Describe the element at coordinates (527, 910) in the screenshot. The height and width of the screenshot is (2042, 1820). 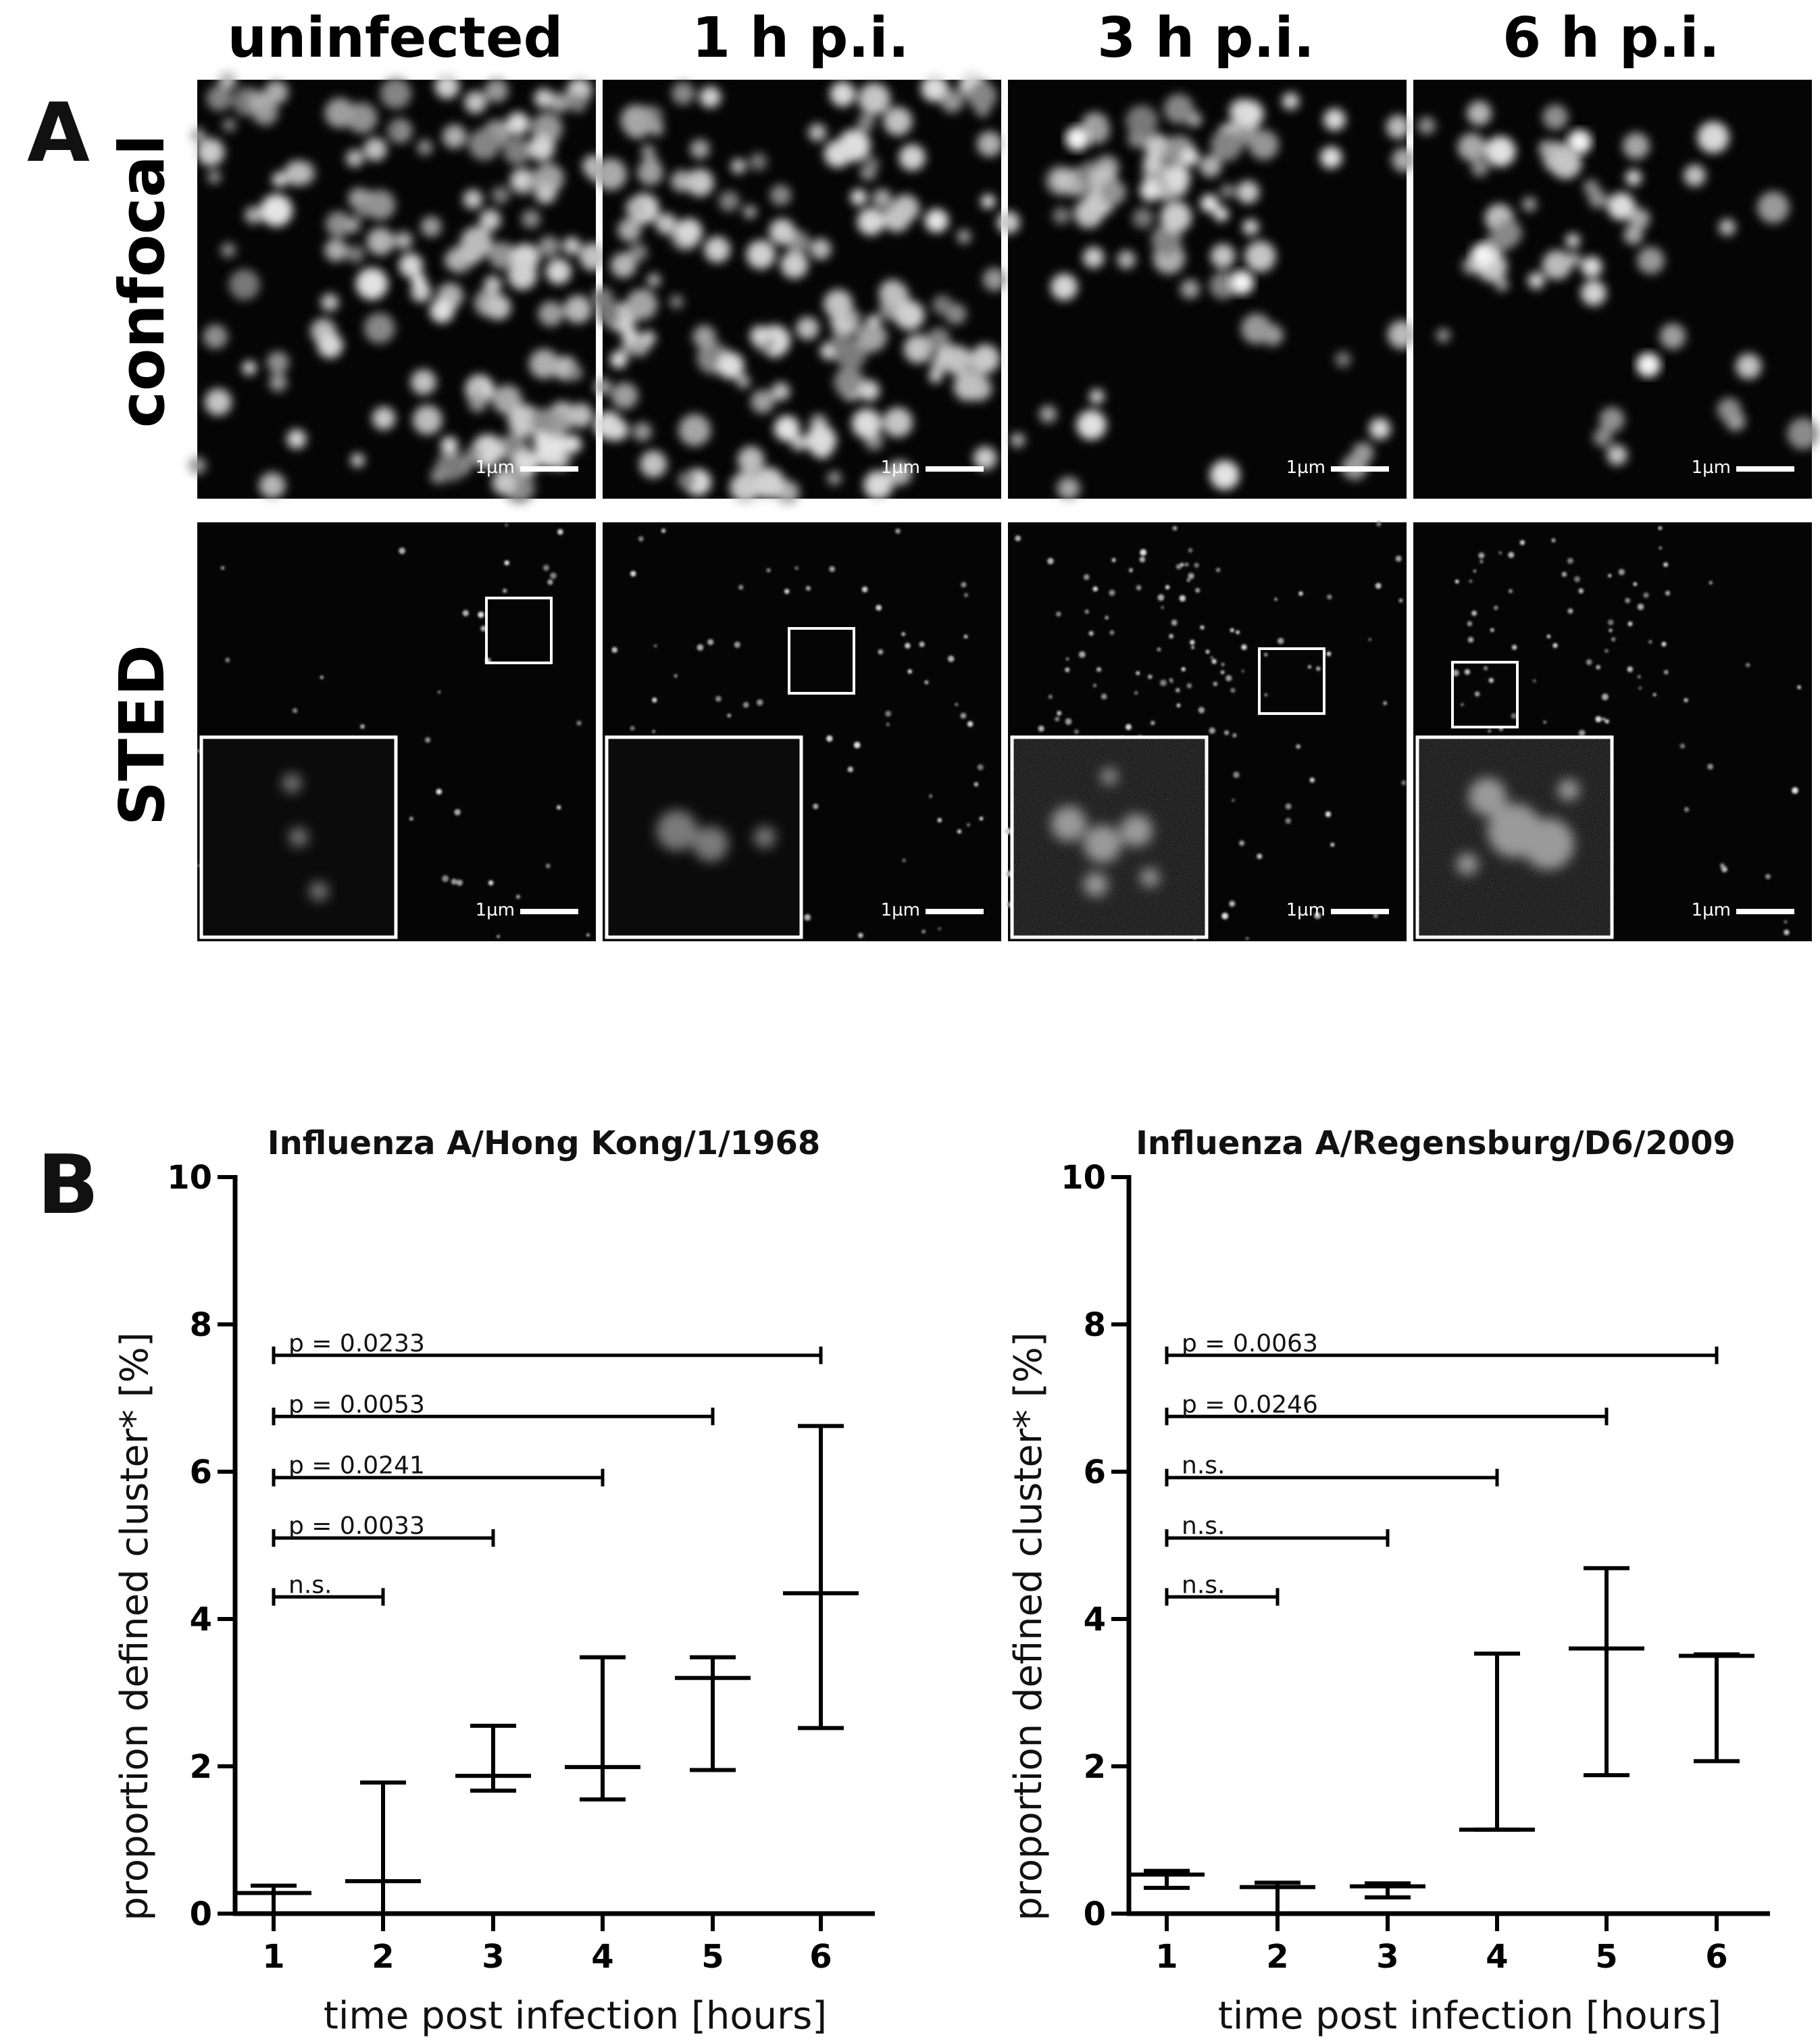
I see `scale-bar-sted-0: 1µm` at that location.